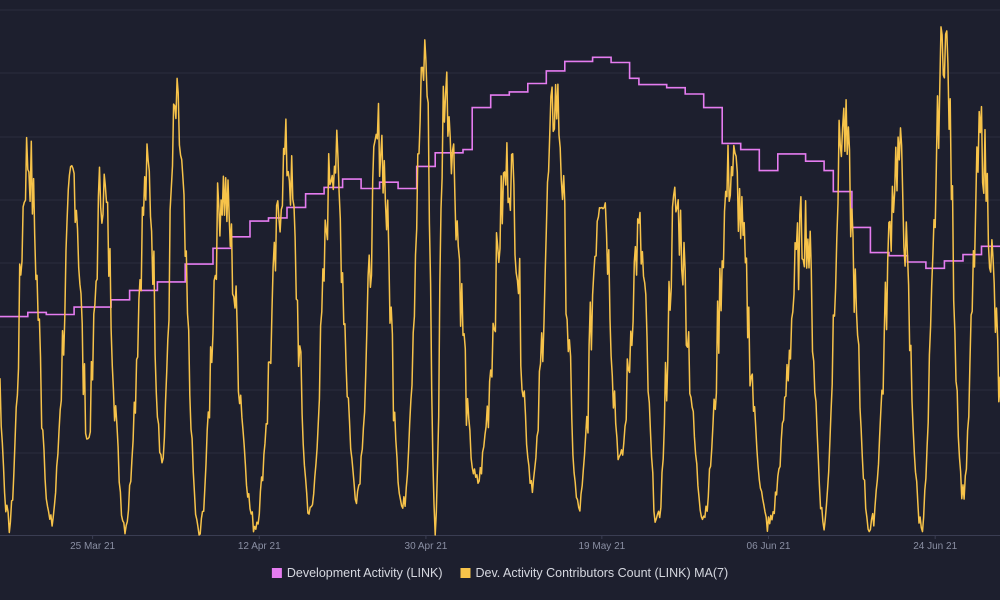 The height and width of the screenshot is (600, 1000). I want to click on x-tick-label-5: 24 Jun 21, so click(935, 546).